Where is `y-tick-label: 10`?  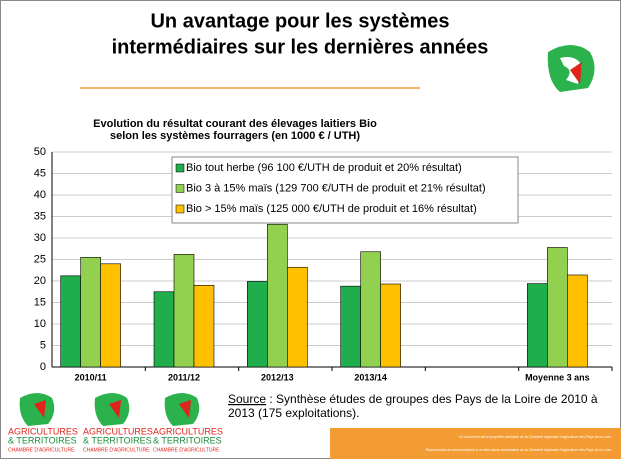
y-tick-label: 10 is located at coordinates (40, 324).